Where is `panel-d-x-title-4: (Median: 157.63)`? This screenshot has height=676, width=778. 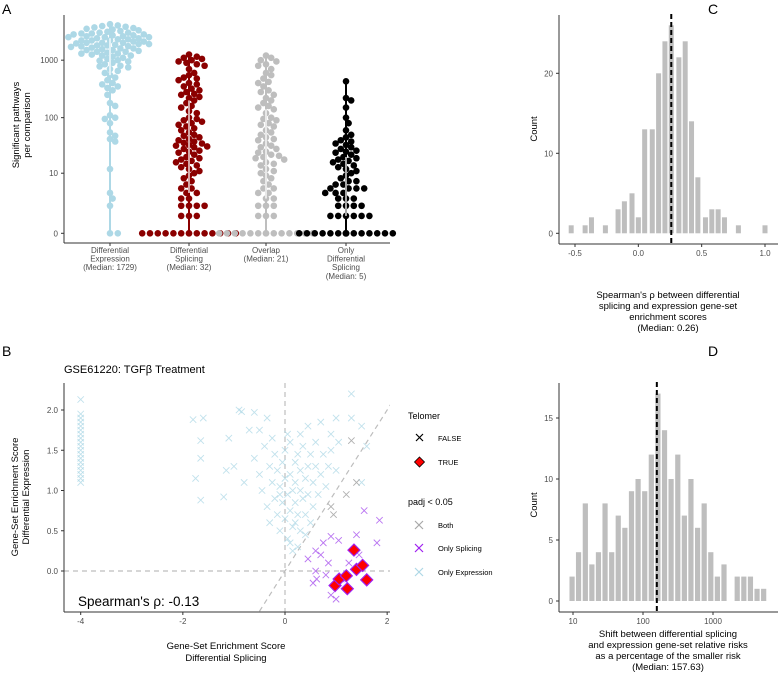
panel-d-x-title-4: (Median: 157.63) is located at coordinates (668, 667).